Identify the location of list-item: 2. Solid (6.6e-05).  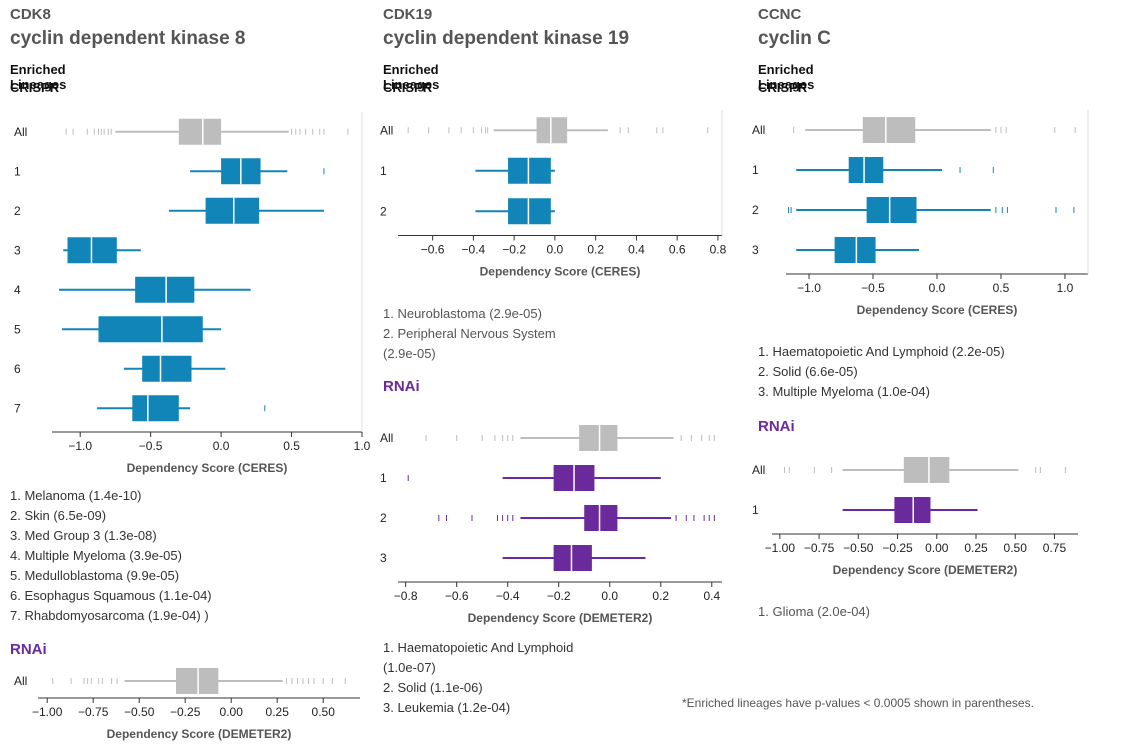
(808, 371).